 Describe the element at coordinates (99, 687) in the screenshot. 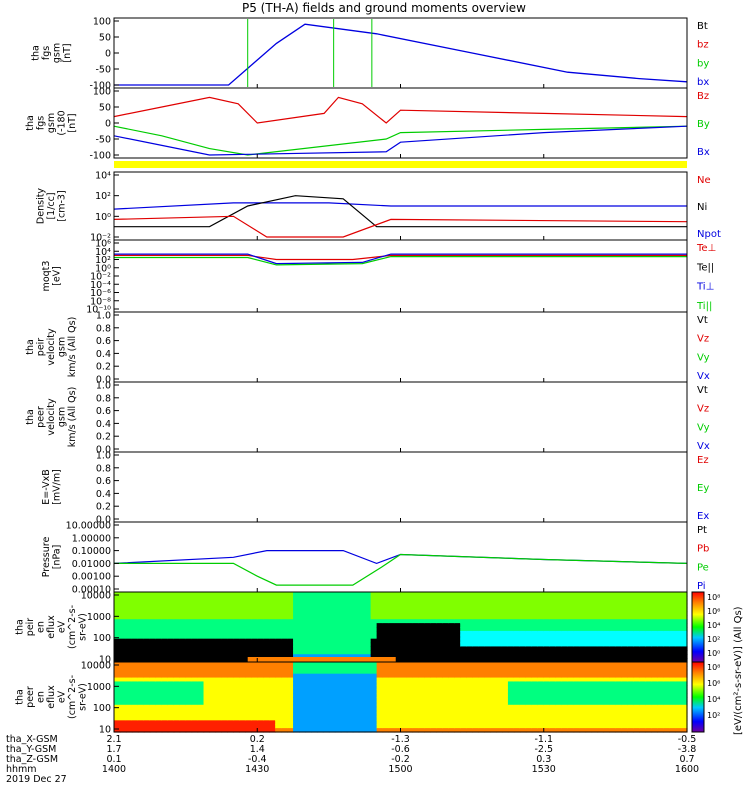

I see `ytick-label: 1000` at that location.